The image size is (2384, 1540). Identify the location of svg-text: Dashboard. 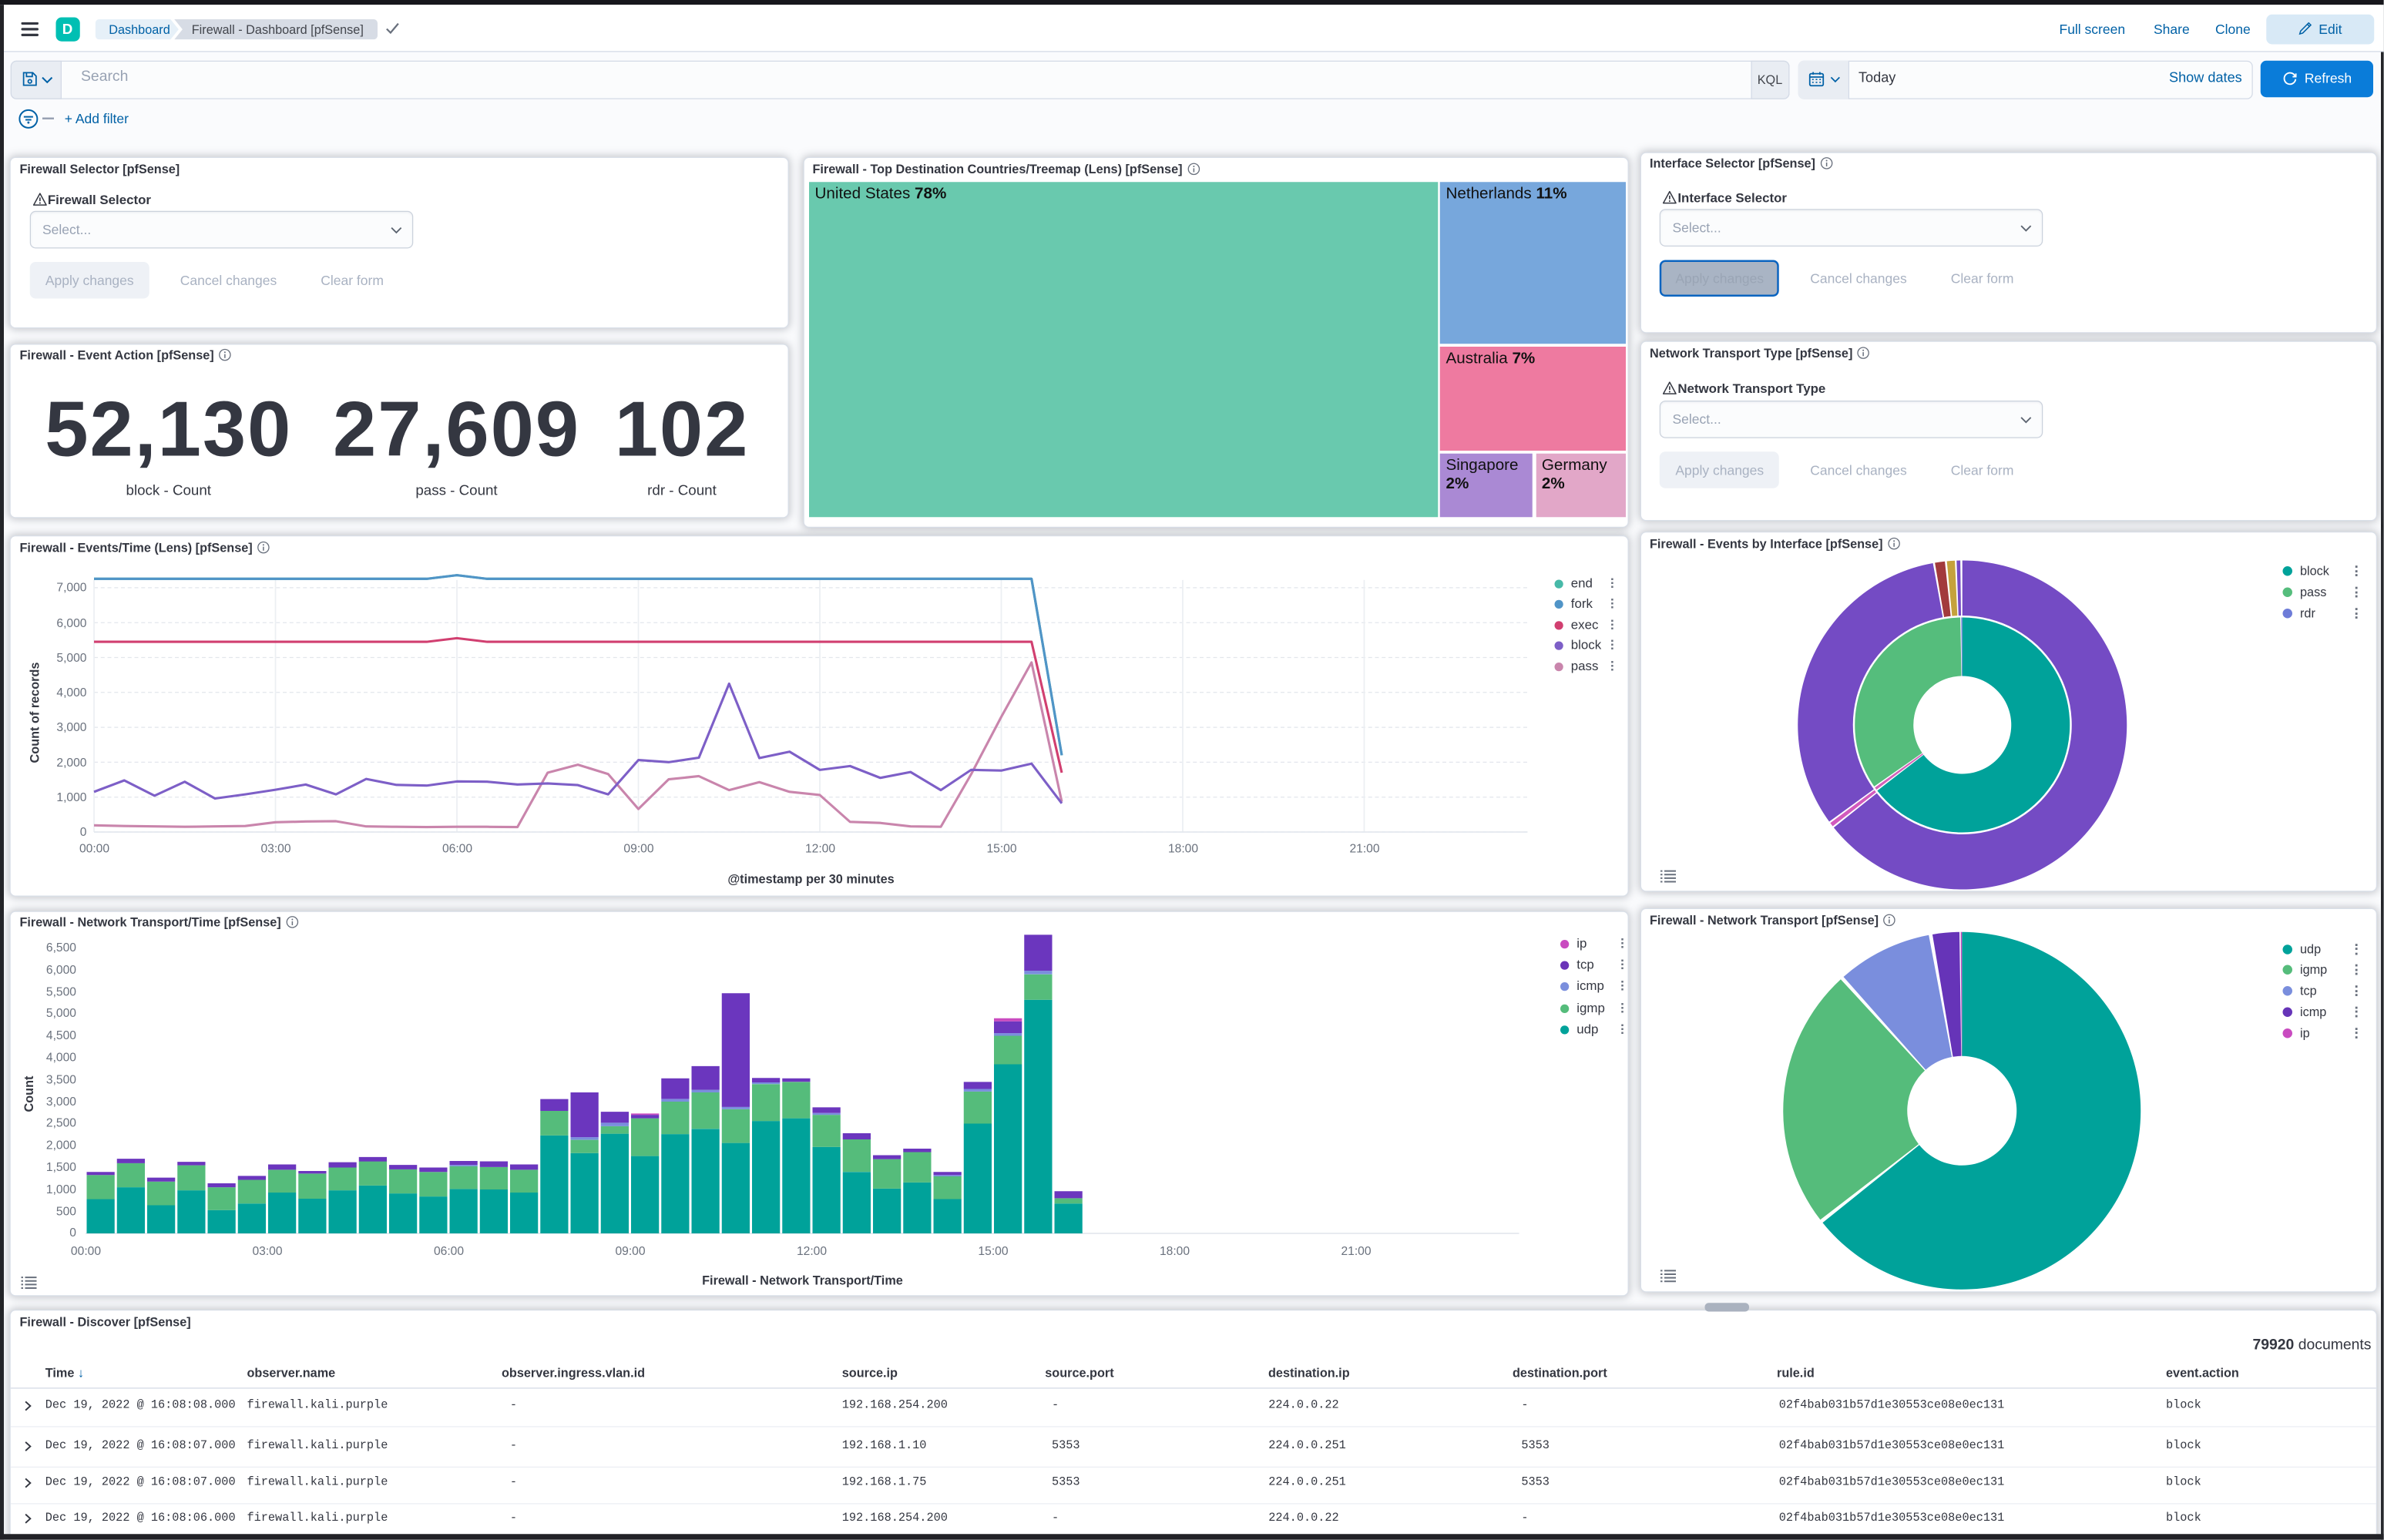
(139, 29).